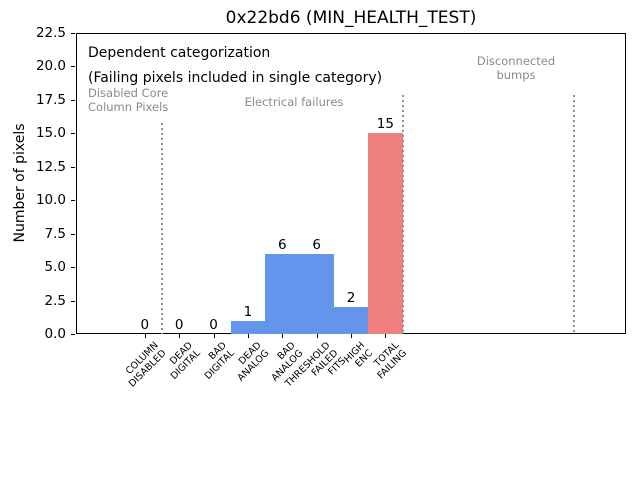 Image resolution: width=640 pixels, height=480 pixels. I want to click on y-tick-label: 12.5, so click(50, 166).